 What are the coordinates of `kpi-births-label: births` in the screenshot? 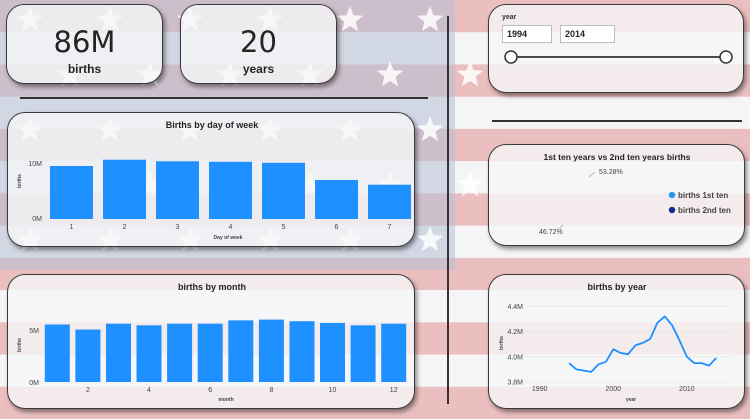 It's located at (84, 69).